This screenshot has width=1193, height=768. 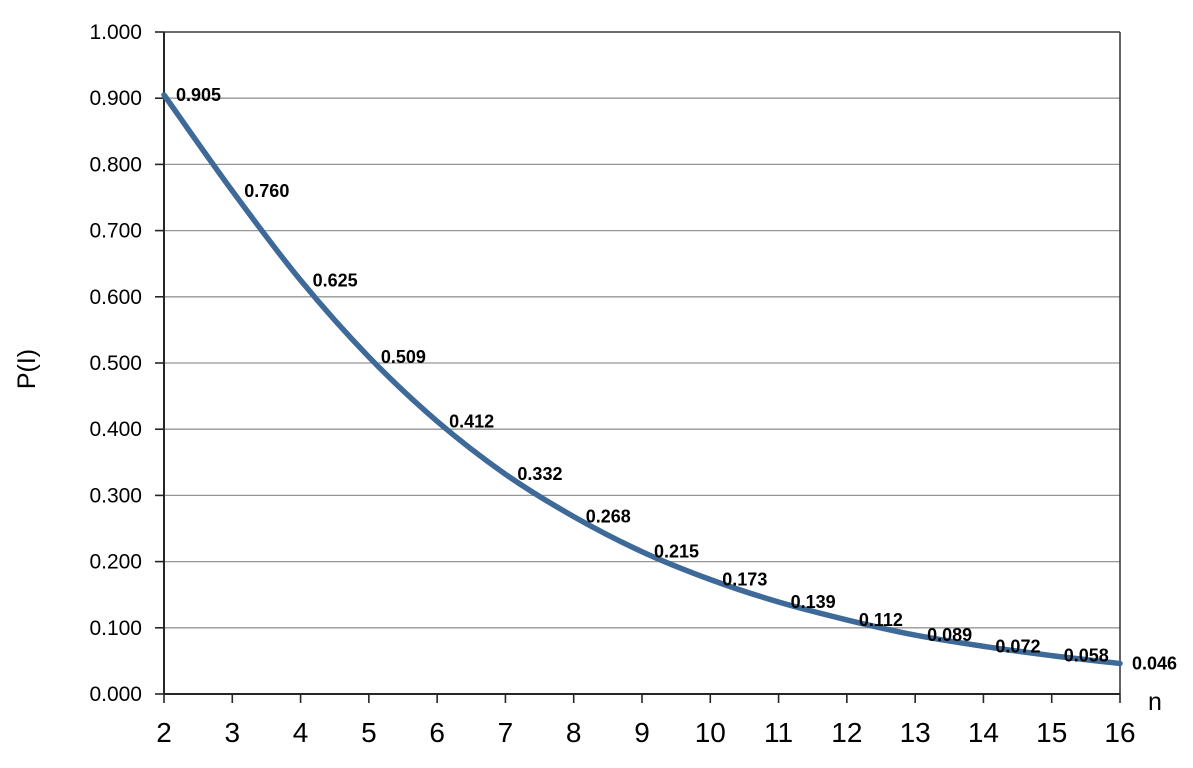 What do you see at coordinates (198, 95) in the screenshot?
I see `data-label: 0.905` at bounding box center [198, 95].